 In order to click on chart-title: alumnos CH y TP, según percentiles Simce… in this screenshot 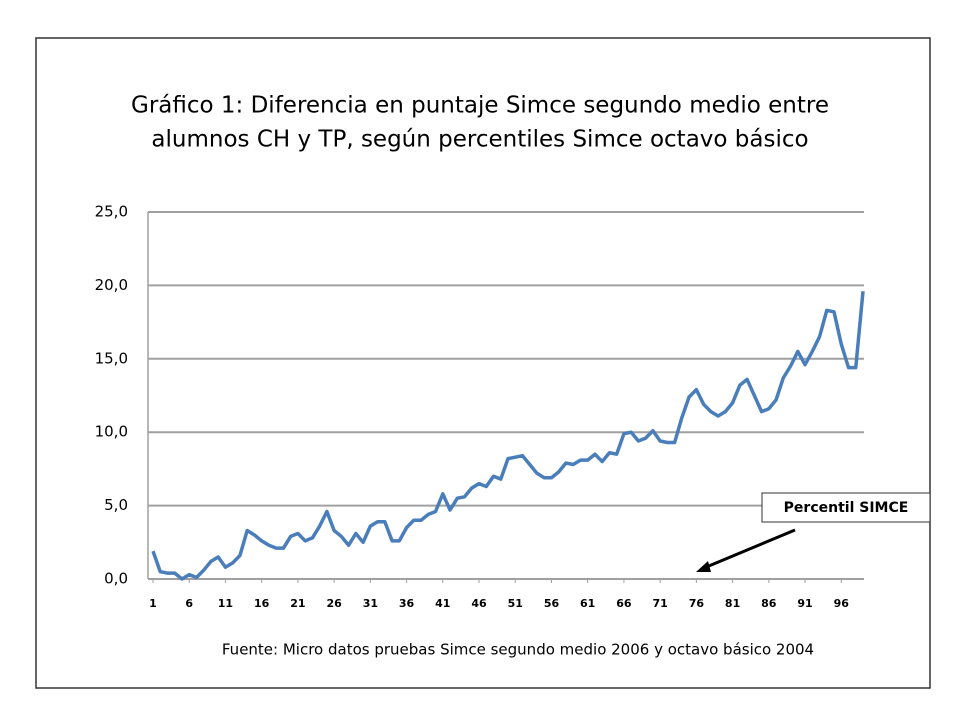, I will do `click(479, 140)`.